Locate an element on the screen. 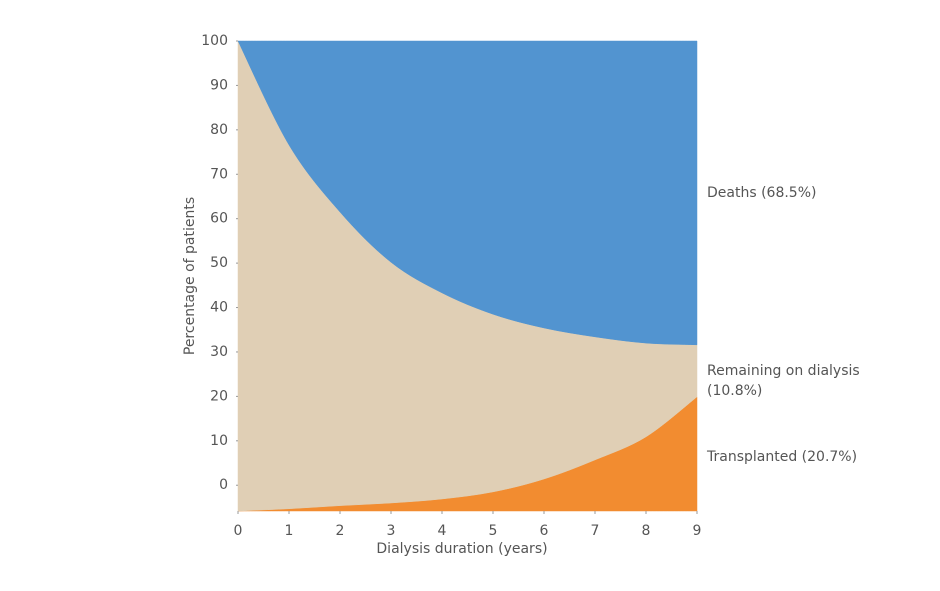 The height and width of the screenshot is (591, 940). y-tick-label: 80 is located at coordinates (219, 130).